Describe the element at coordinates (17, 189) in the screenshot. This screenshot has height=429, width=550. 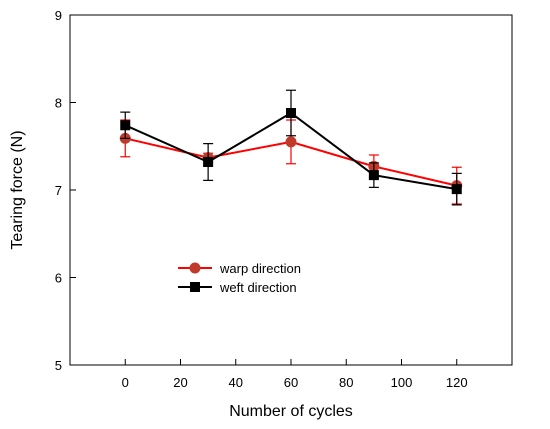
I see `y-axis-title: Tearing force (N)` at that location.